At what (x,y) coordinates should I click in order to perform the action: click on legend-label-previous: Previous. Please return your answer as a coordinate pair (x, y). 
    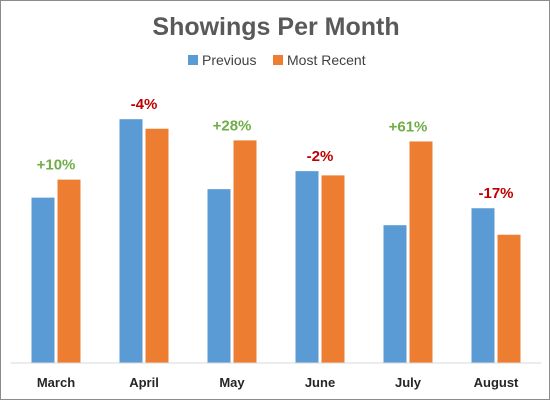
    Looking at the image, I should click on (229, 60).